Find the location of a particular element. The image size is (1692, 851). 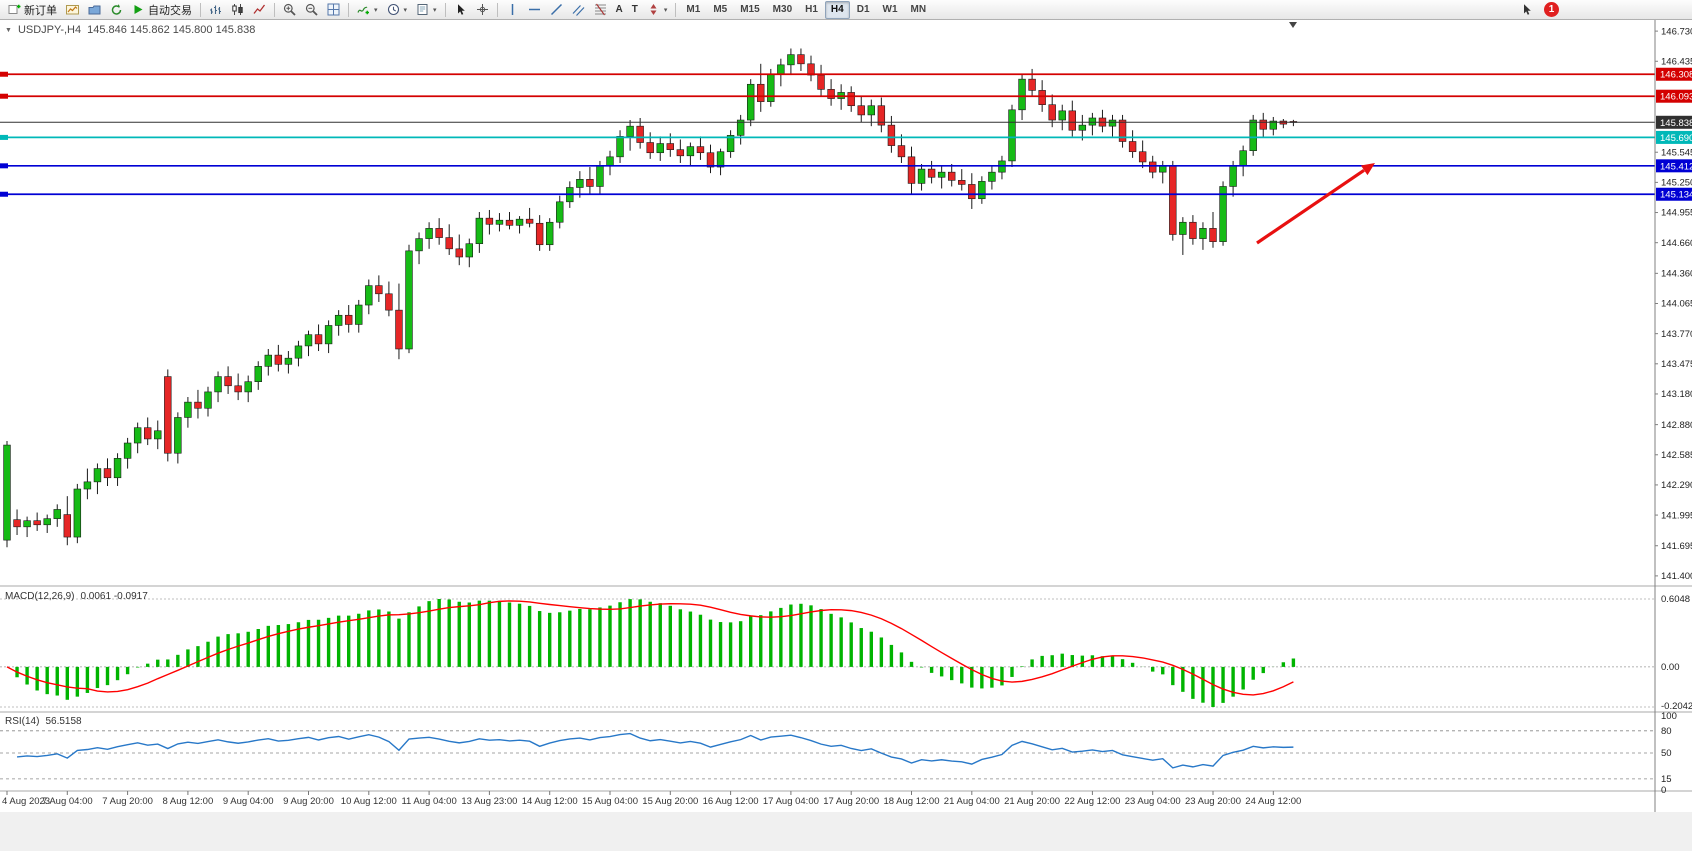

timeframe-button-m5: M5 is located at coordinates (720, 9).